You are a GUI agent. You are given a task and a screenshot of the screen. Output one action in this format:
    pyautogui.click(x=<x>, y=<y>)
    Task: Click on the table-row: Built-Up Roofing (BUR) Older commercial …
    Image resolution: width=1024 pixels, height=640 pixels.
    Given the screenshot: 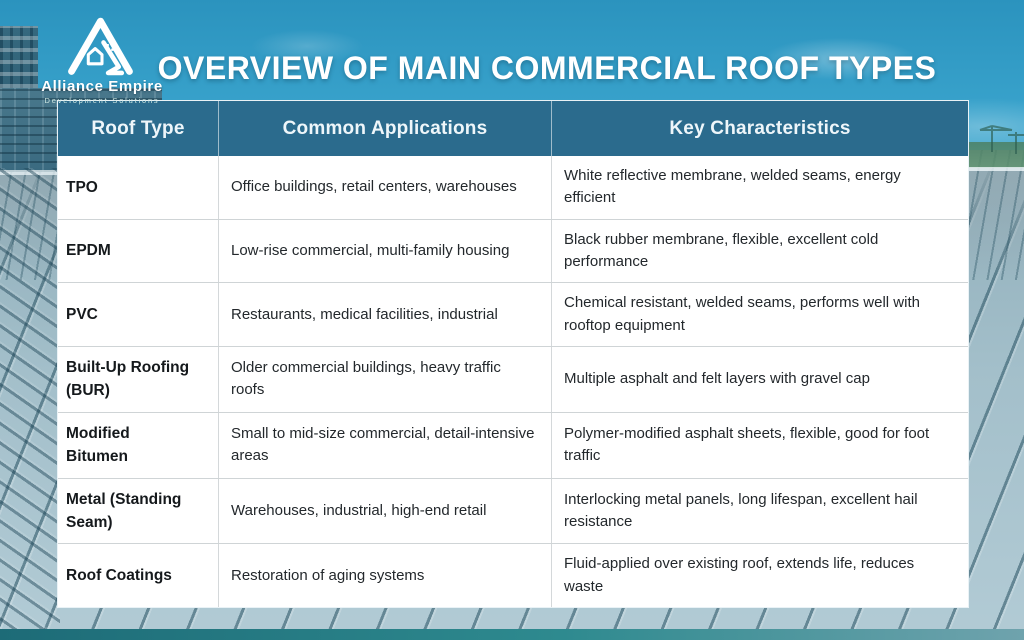 What is the action you would take?
    pyautogui.click(x=513, y=378)
    